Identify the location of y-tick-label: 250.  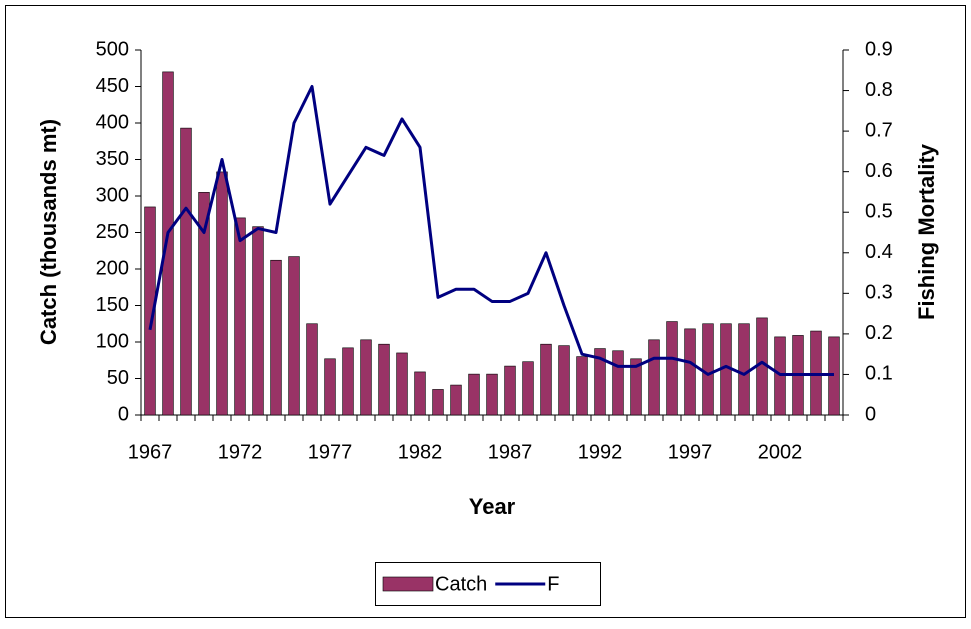
(112, 232).